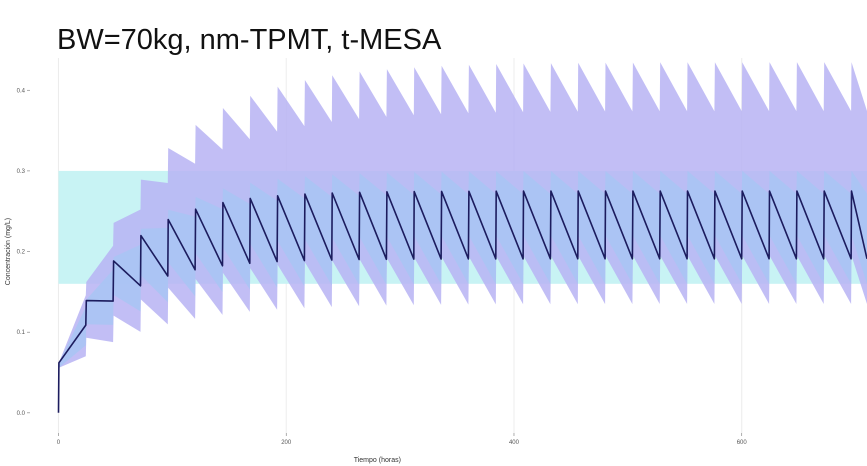 This screenshot has width=867, height=466. I want to click on x-tick-label: 600, so click(742, 443).